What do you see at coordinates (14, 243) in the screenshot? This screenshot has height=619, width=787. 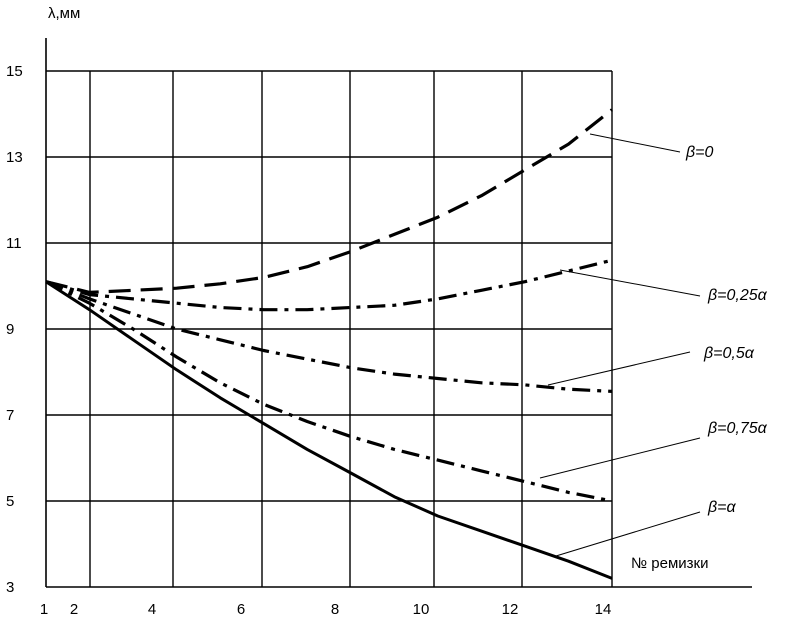 I see `y-tick-label: 11` at bounding box center [14, 243].